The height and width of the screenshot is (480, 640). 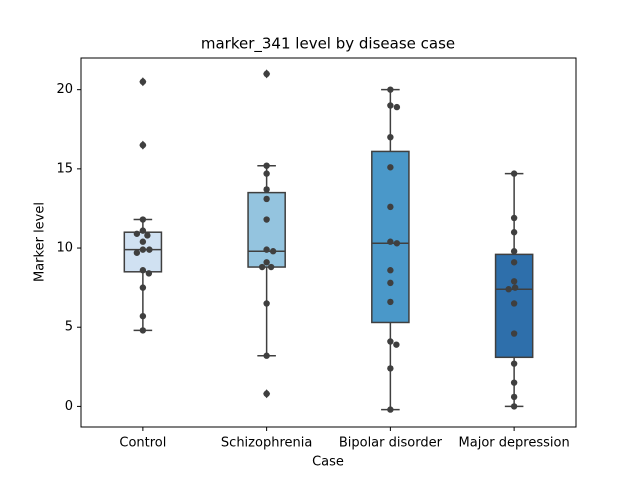 I want to click on y-axis-label: Marker level, so click(x=40, y=242).